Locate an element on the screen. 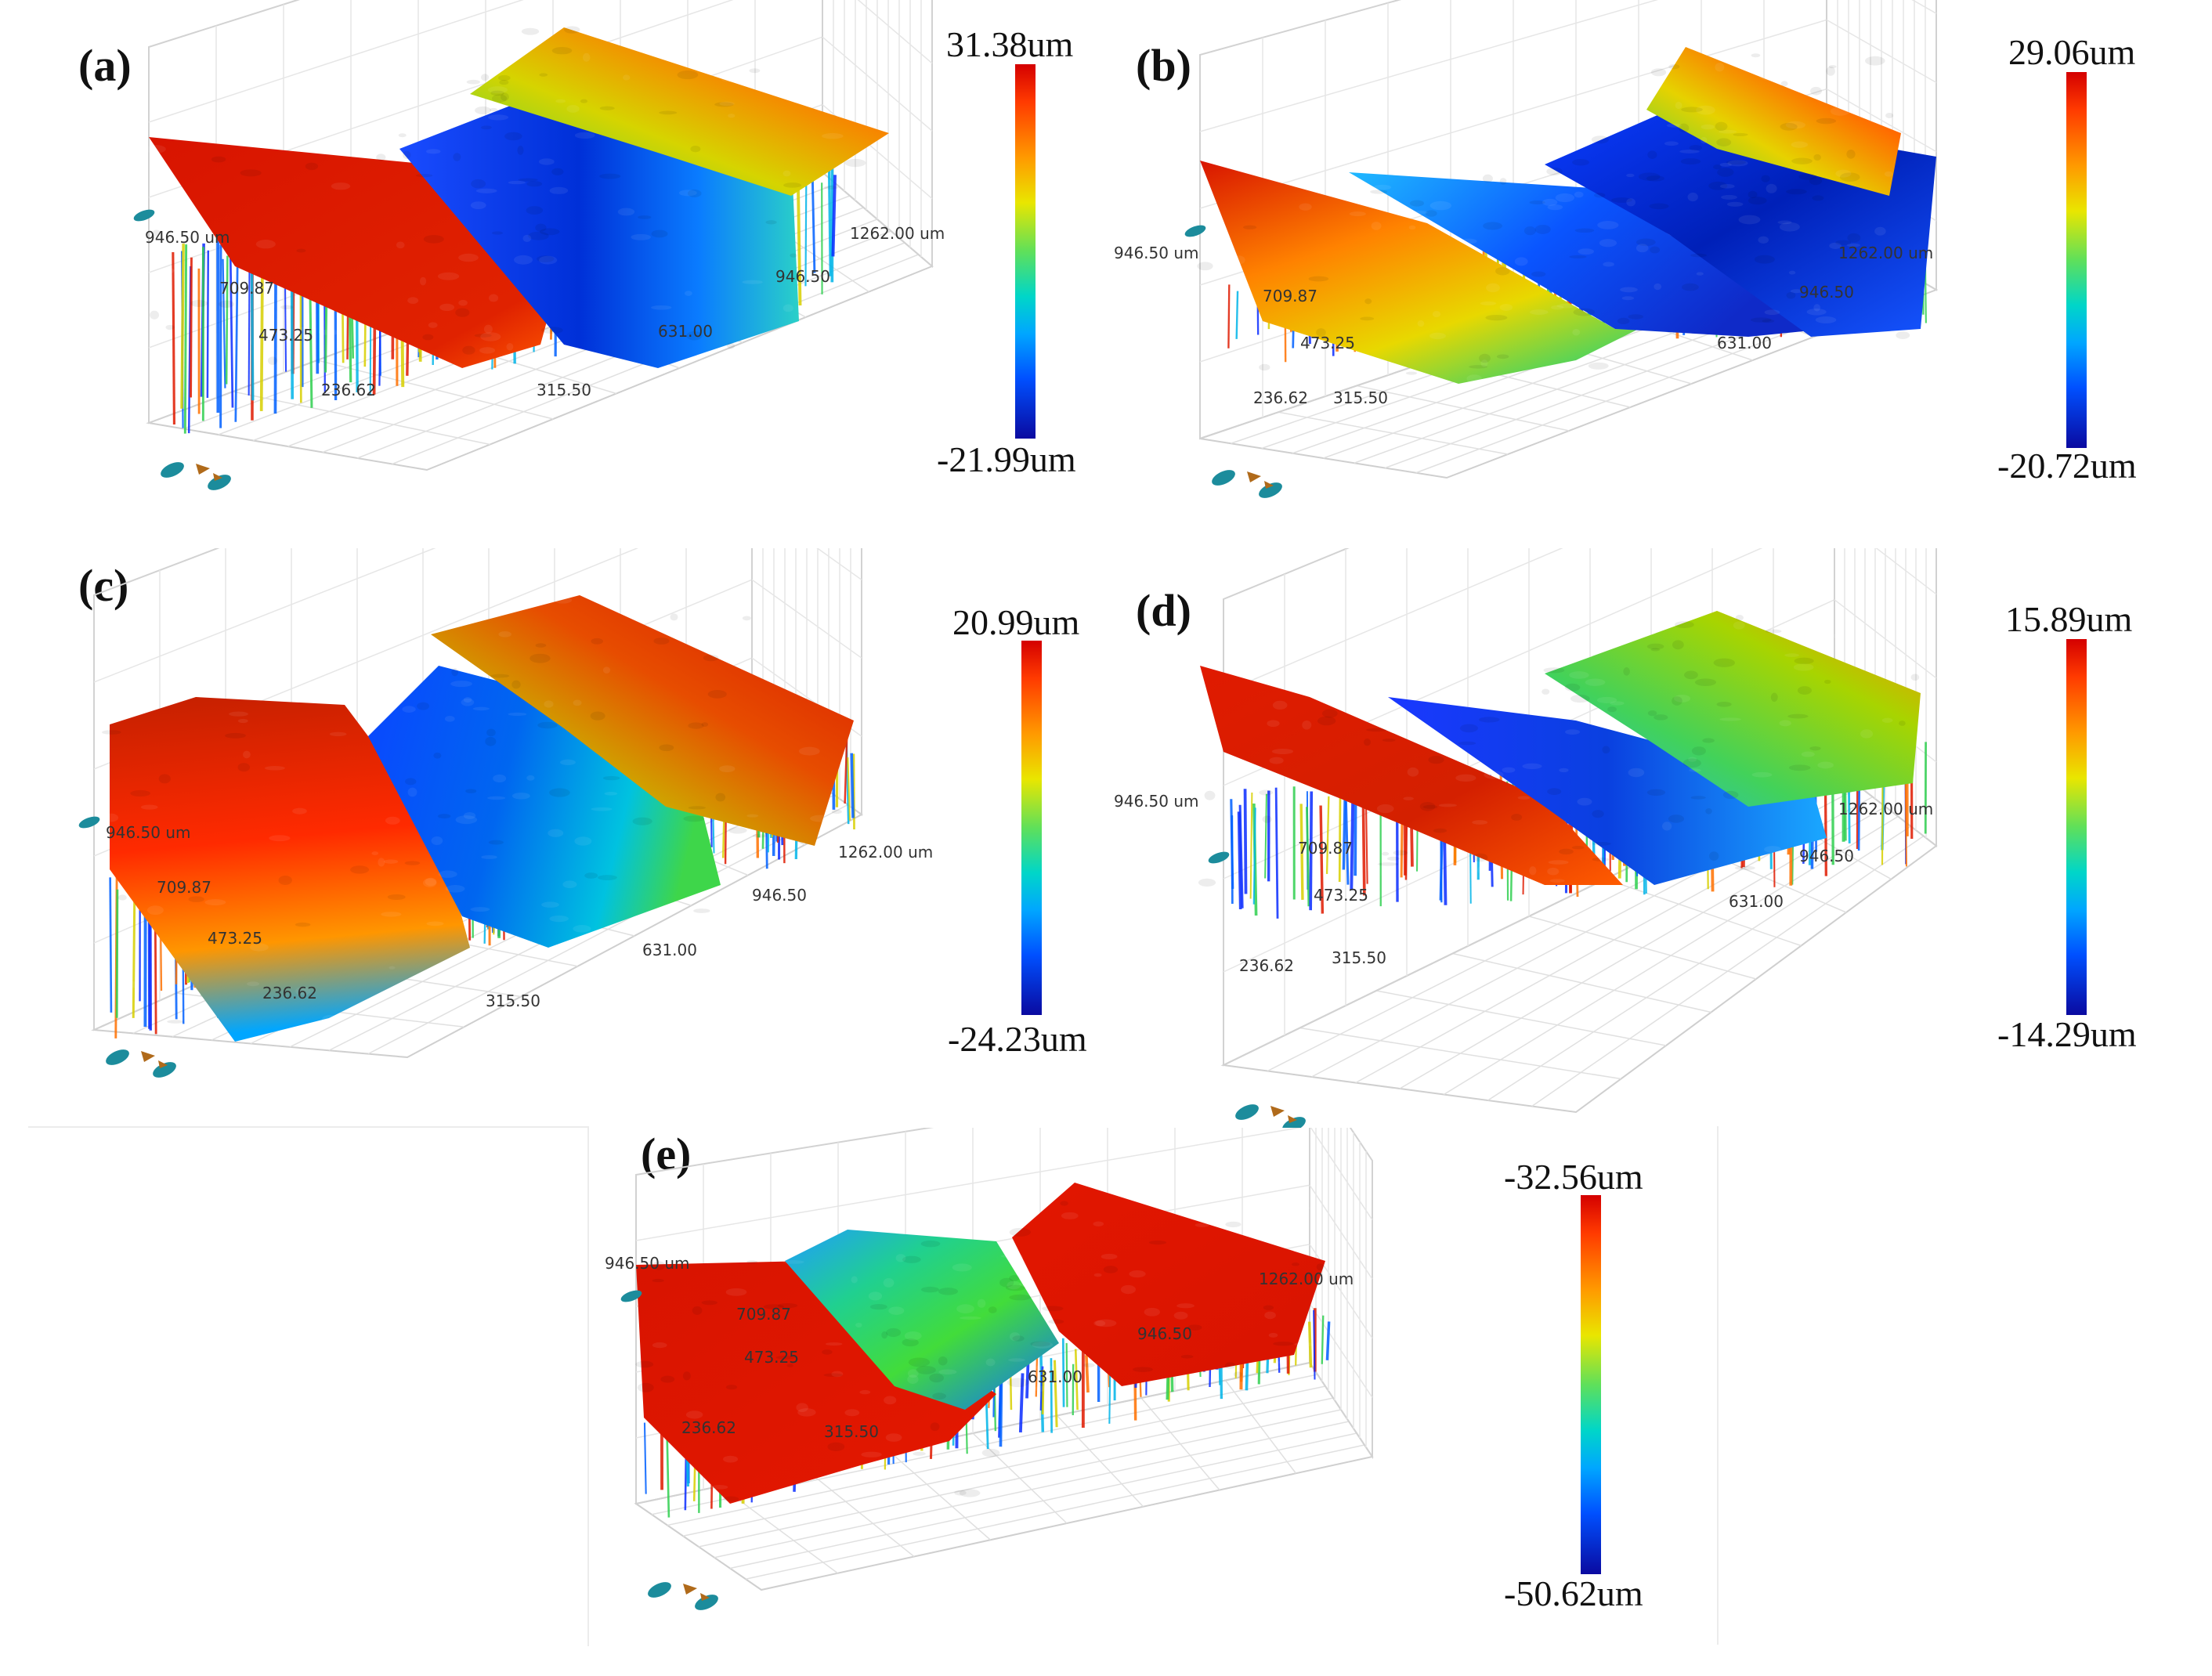  colorbar-max: 31.38um is located at coordinates (1010, 44).